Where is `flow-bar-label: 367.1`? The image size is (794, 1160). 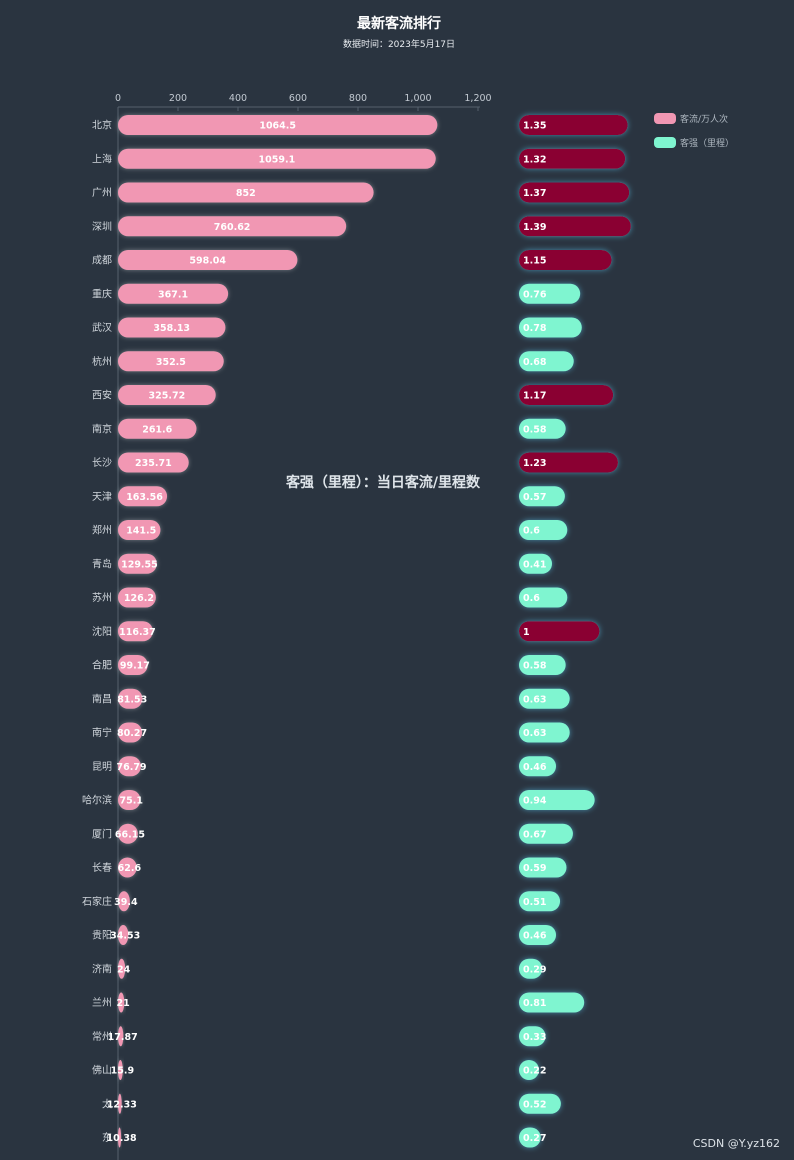 flow-bar-label: 367.1 is located at coordinates (173, 294).